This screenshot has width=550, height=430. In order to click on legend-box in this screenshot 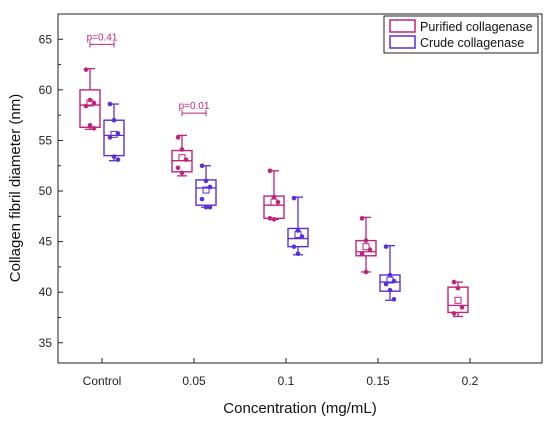, I will do `click(461, 34)`.